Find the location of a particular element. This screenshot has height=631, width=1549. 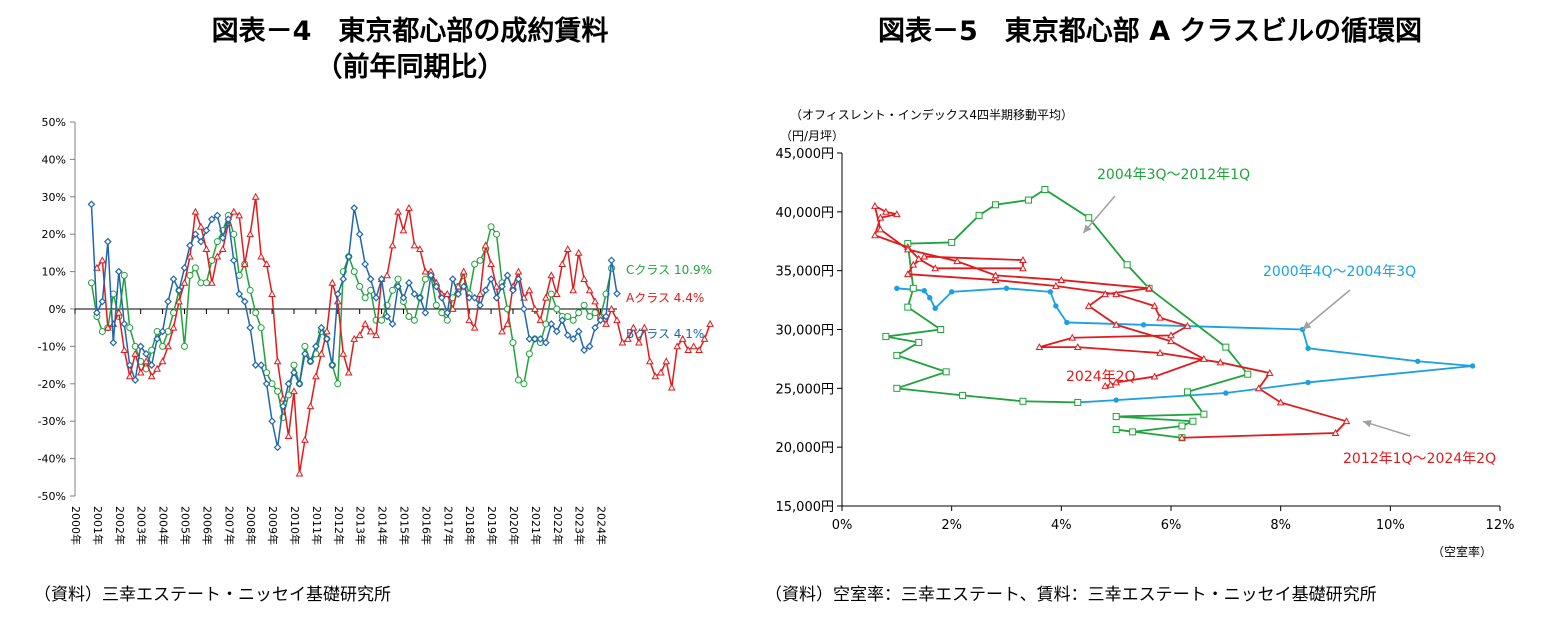

left-chart-title: 図表－4 東京都心部の成約賃料 （前年同期比） is located at coordinates (410, 50).